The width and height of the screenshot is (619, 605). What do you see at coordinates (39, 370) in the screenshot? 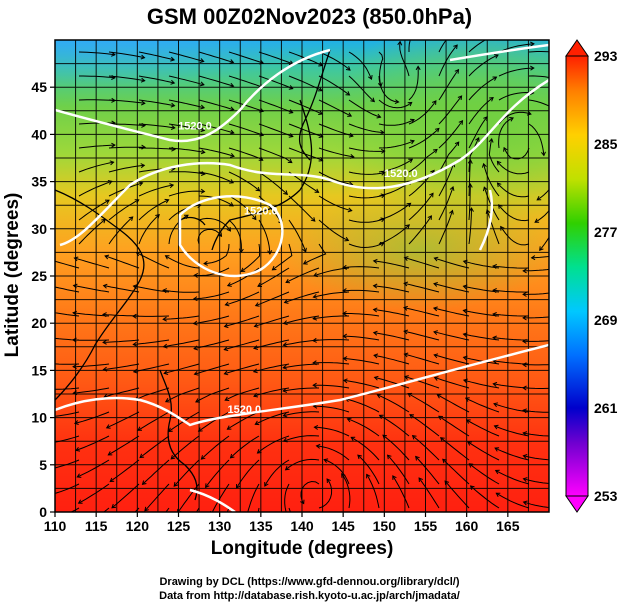
I see `y-tick-label: 15` at bounding box center [39, 370].